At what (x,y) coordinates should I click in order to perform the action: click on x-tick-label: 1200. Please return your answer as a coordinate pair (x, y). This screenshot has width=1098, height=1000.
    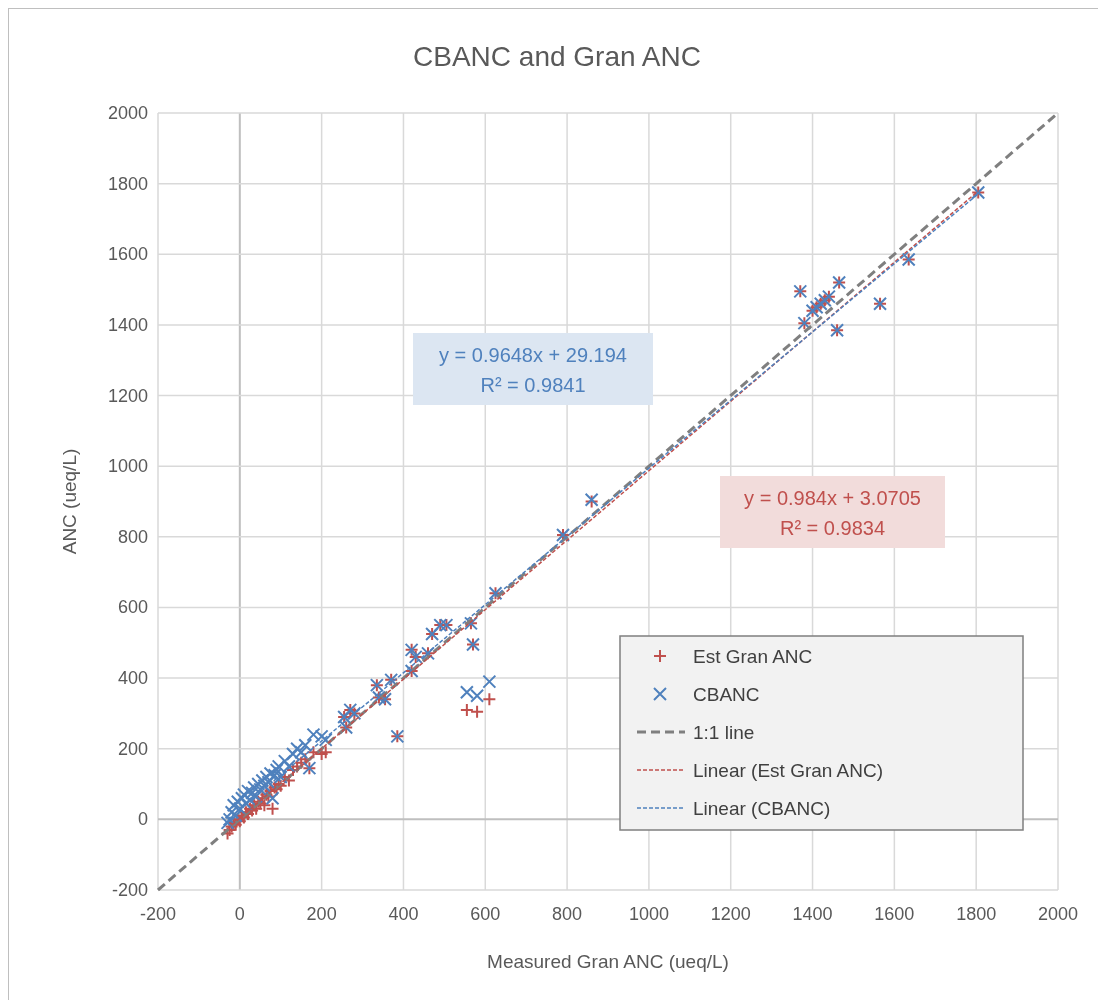
    Looking at the image, I should click on (730, 914).